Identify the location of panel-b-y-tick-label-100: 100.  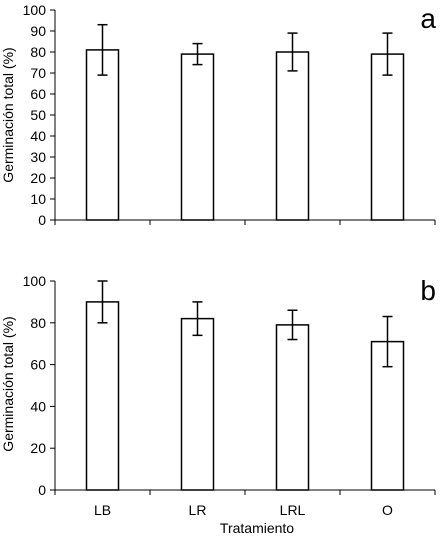
(35, 281).